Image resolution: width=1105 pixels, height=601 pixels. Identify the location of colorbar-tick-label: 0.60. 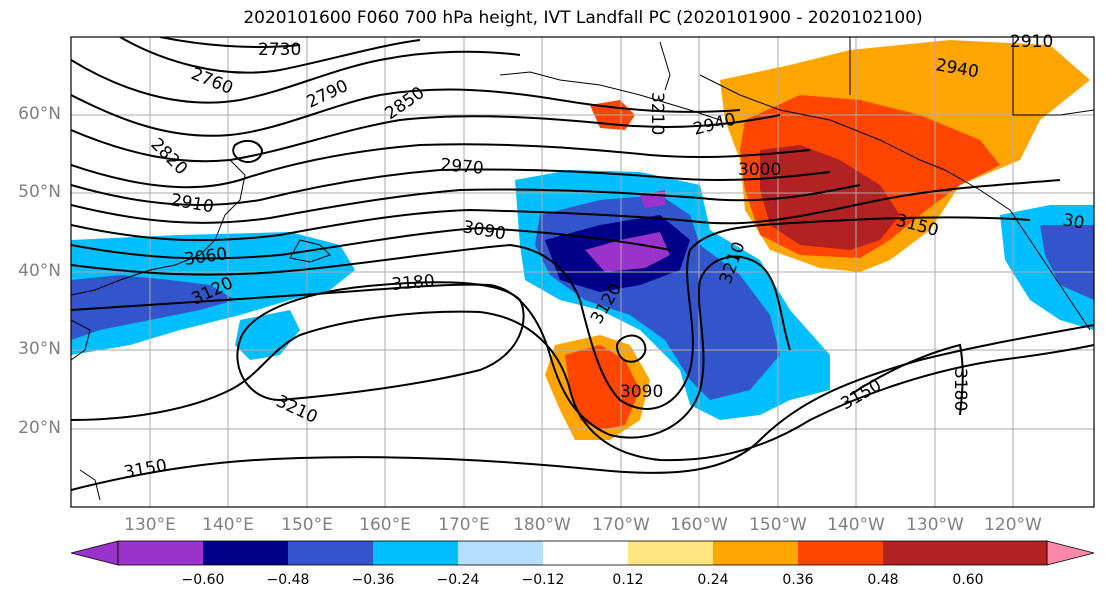
(968, 580).